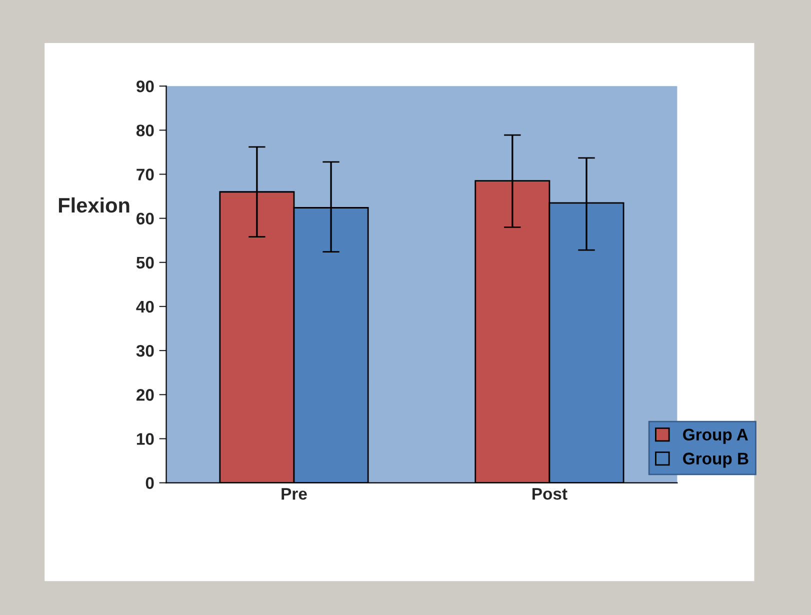 The image size is (811, 615). I want to click on y-tick-label: 70, so click(145, 174).